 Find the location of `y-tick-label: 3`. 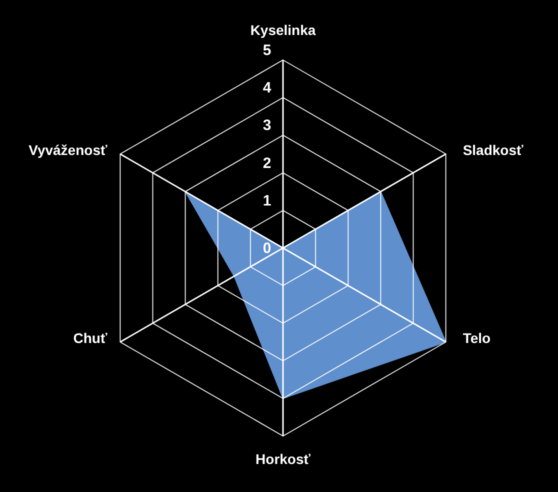

y-tick-label: 3 is located at coordinates (267, 125).